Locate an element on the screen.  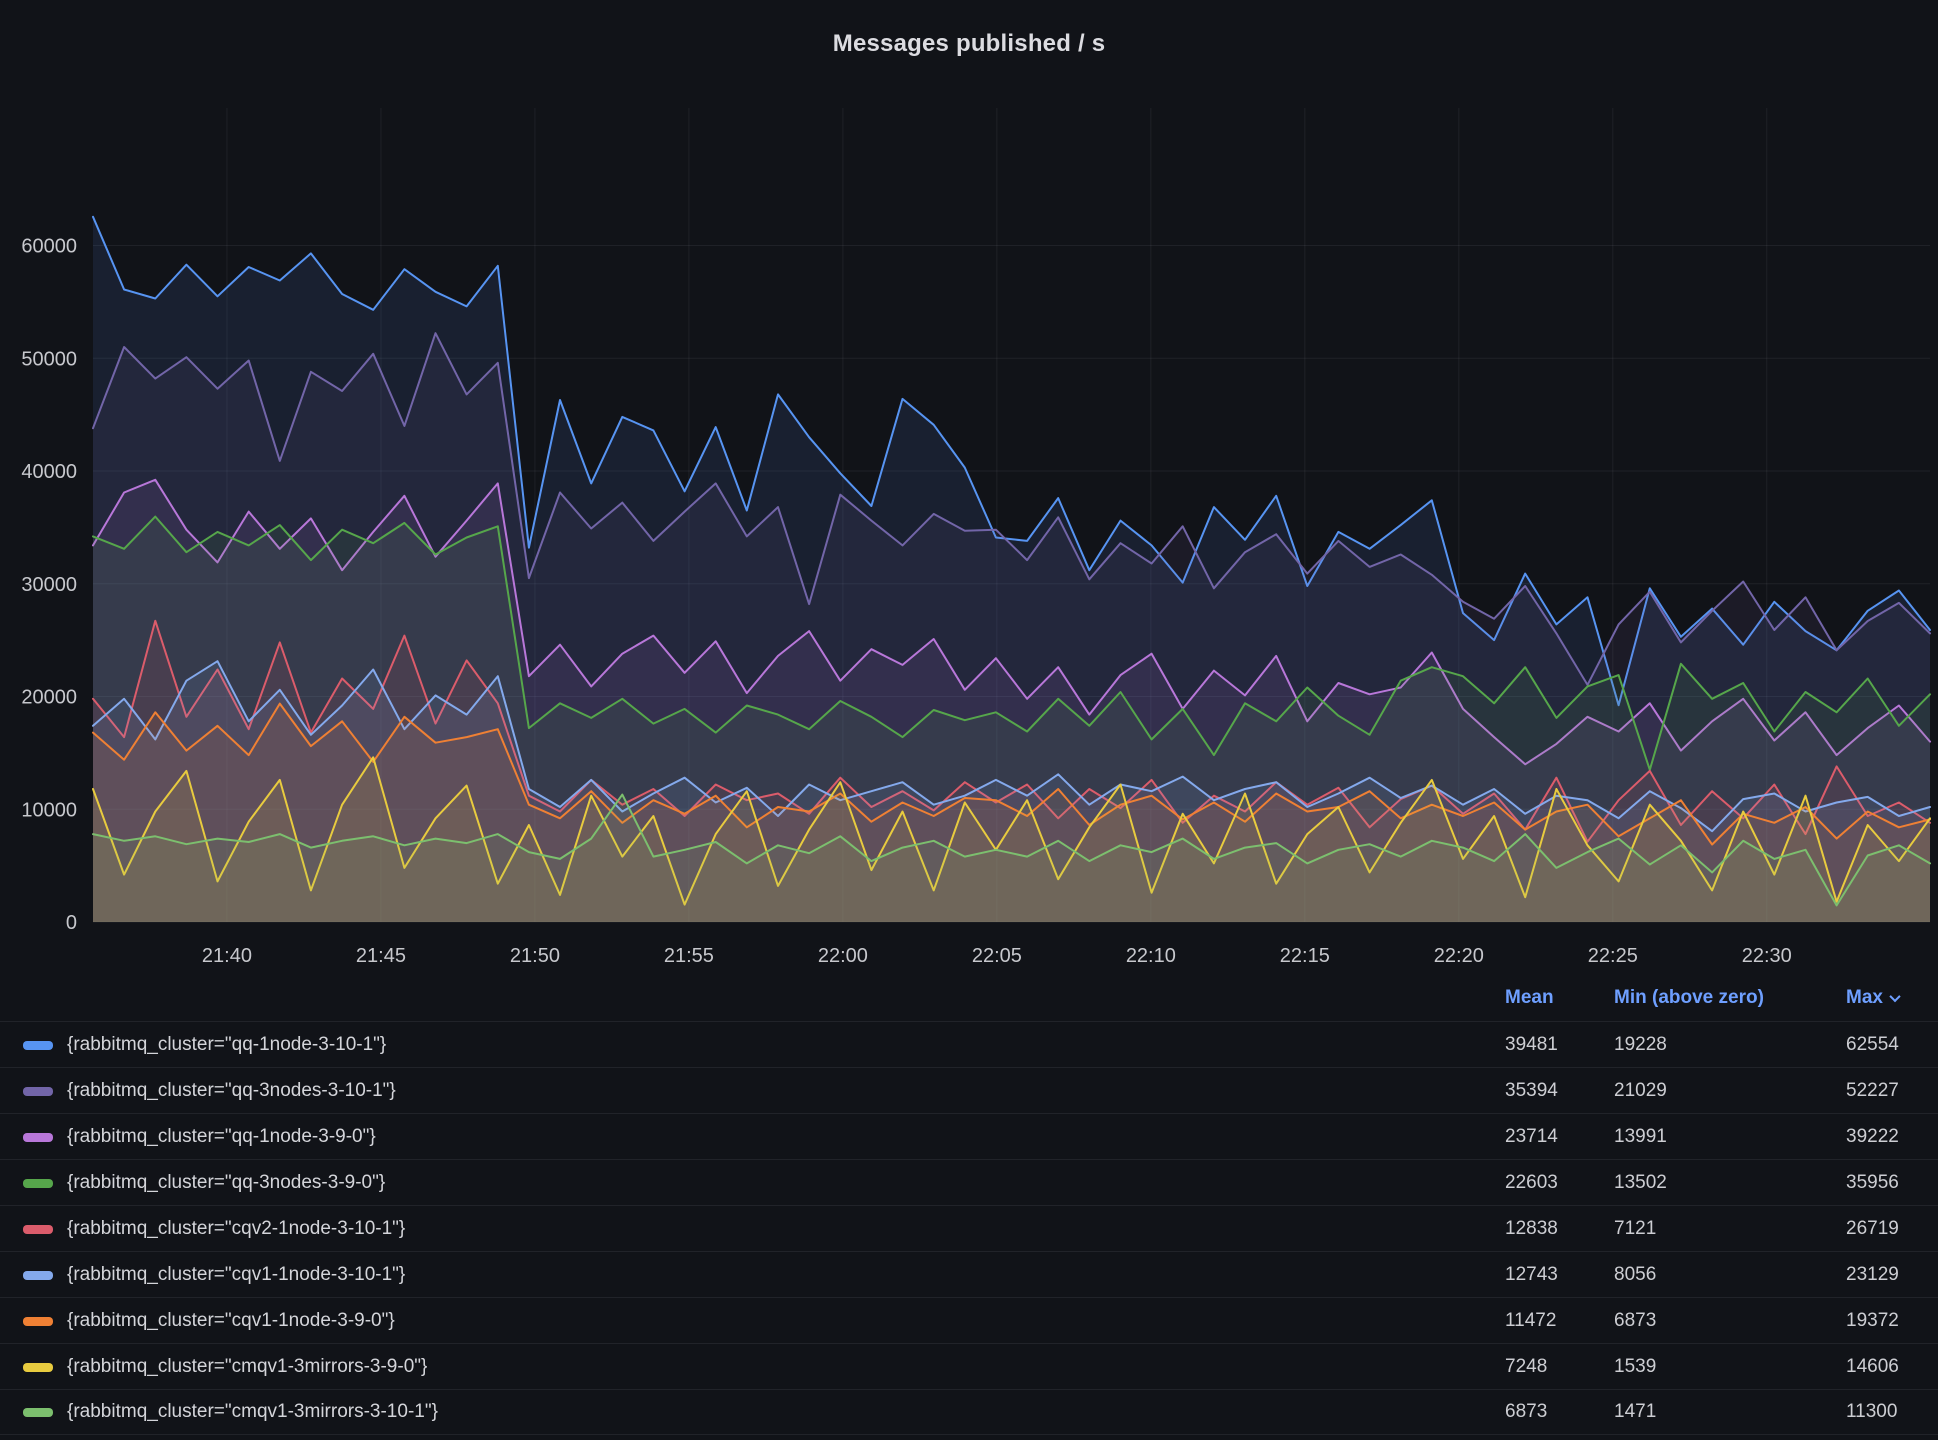
legend-series-name: {rabbitmq_cluster="qq-1node-3-9-0"} is located at coordinates (221, 1136).